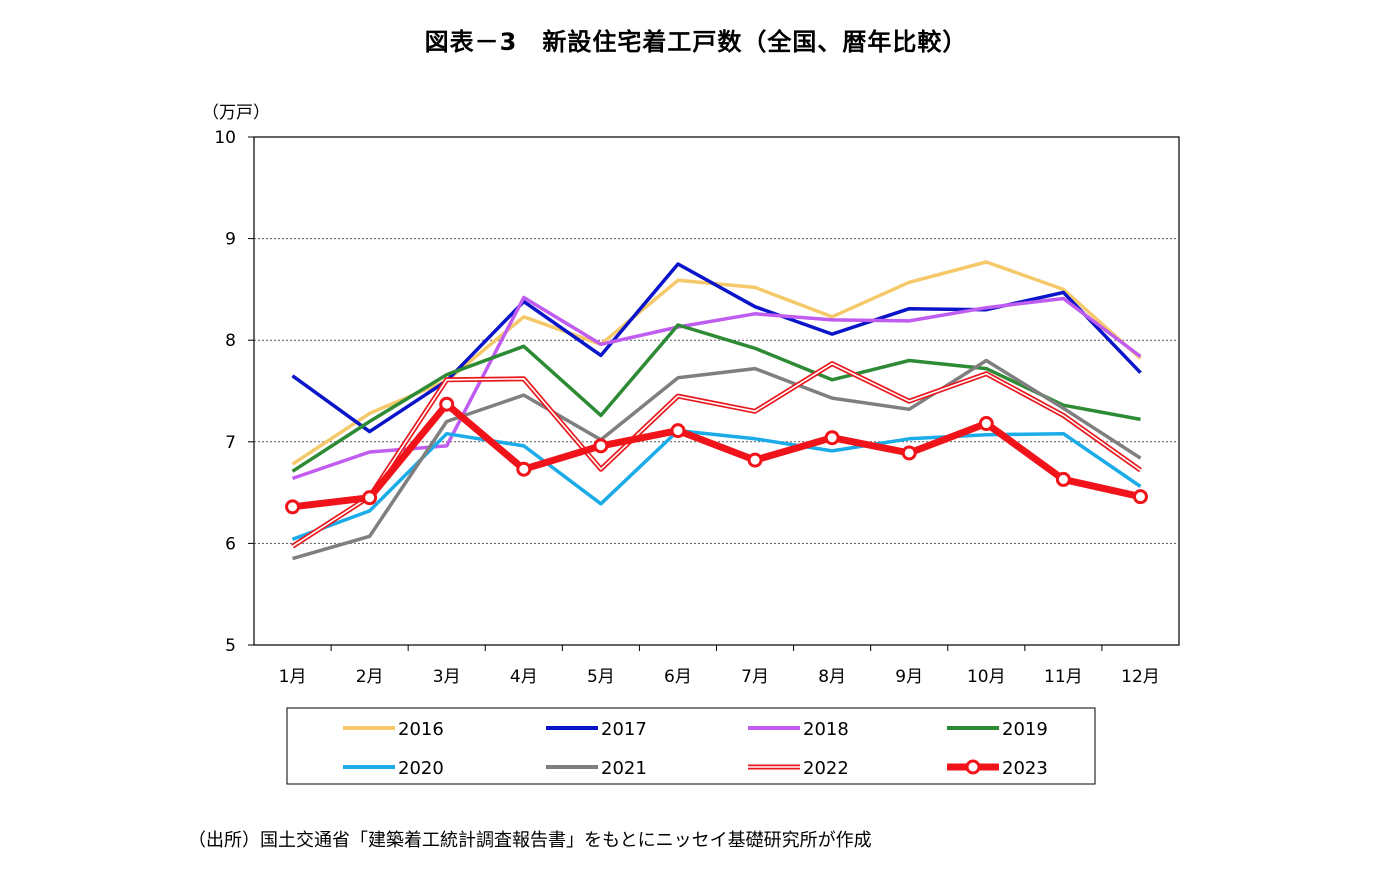 The width and height of the screenshot is (1392, 883). Describe the element at coordinates (447, 677) in the screenshot. I see `x-tick-label: 3月` at that location.